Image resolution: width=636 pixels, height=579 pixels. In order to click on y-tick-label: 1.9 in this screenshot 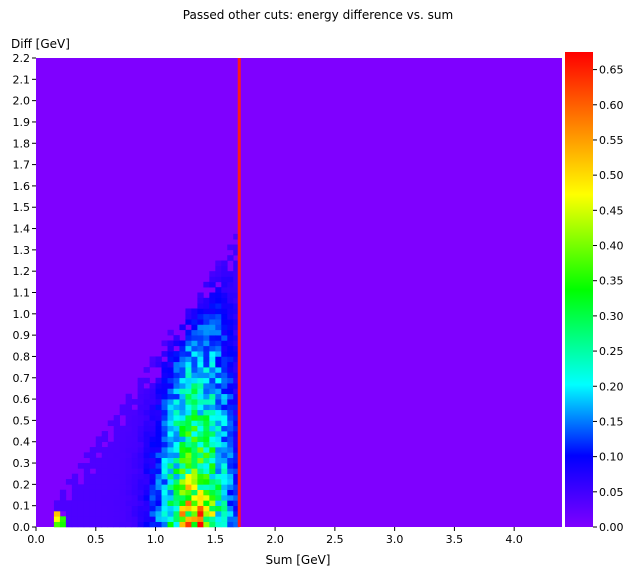, I will do `click(22, 122)`.